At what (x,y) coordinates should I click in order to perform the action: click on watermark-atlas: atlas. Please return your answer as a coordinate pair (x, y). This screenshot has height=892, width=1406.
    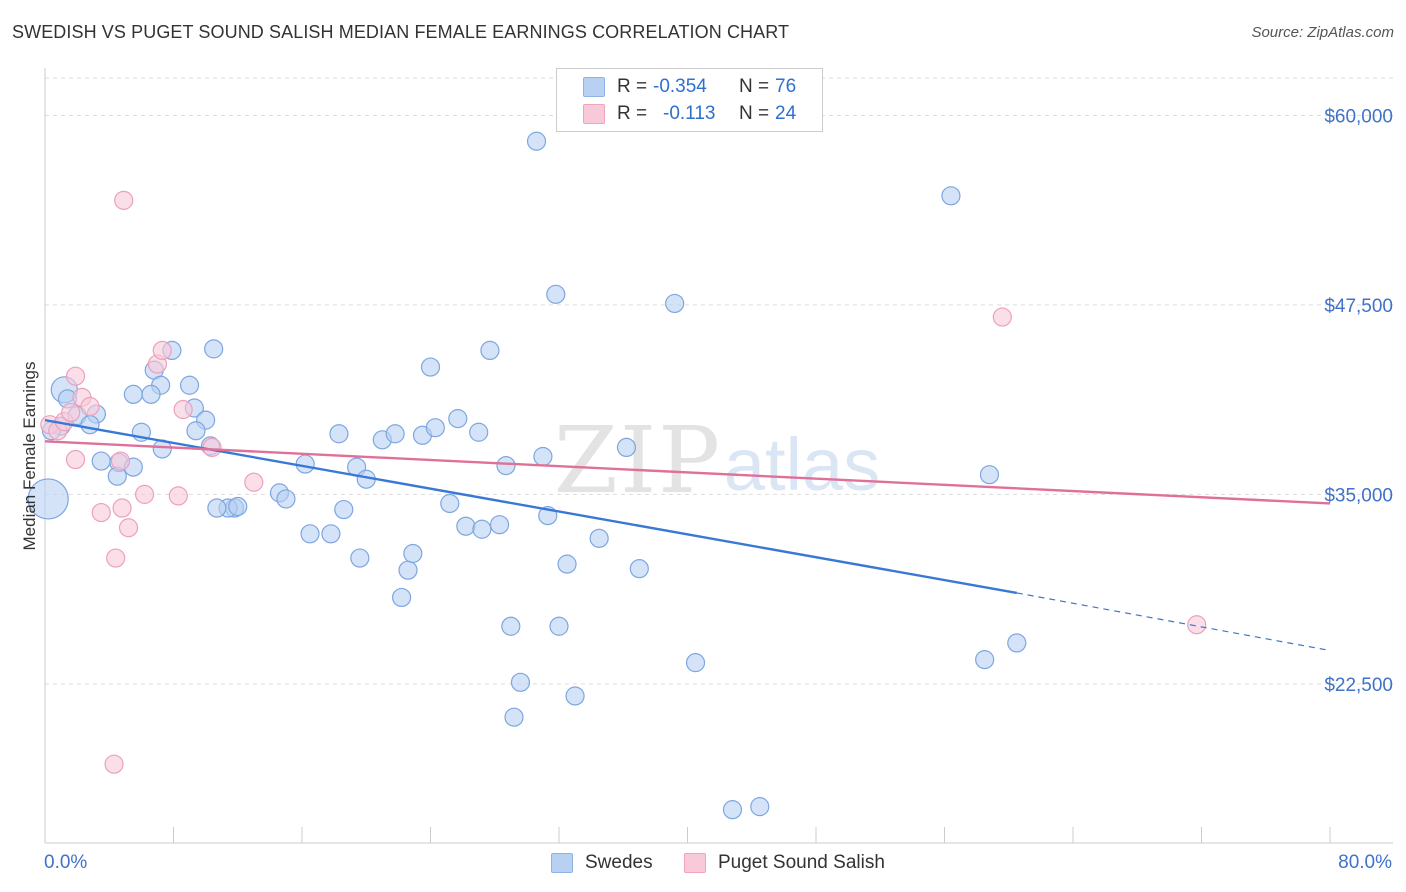
    Looking at the image, I should click on (802, 464).